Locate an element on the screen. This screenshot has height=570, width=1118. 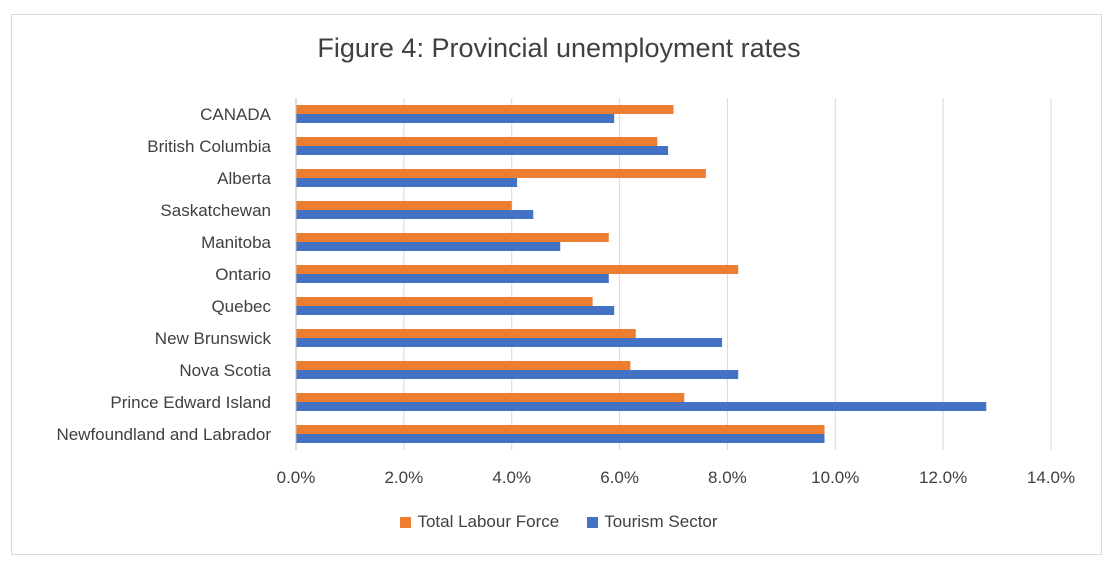
bar-tourism-sector-prince-edward-island is located at coordinates (641, 406).